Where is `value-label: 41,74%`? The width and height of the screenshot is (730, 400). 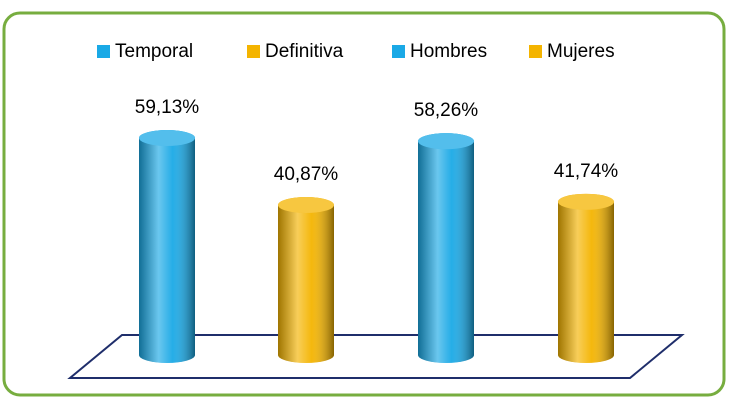 value-label: 41,74% is located at coordinates (586, 171).